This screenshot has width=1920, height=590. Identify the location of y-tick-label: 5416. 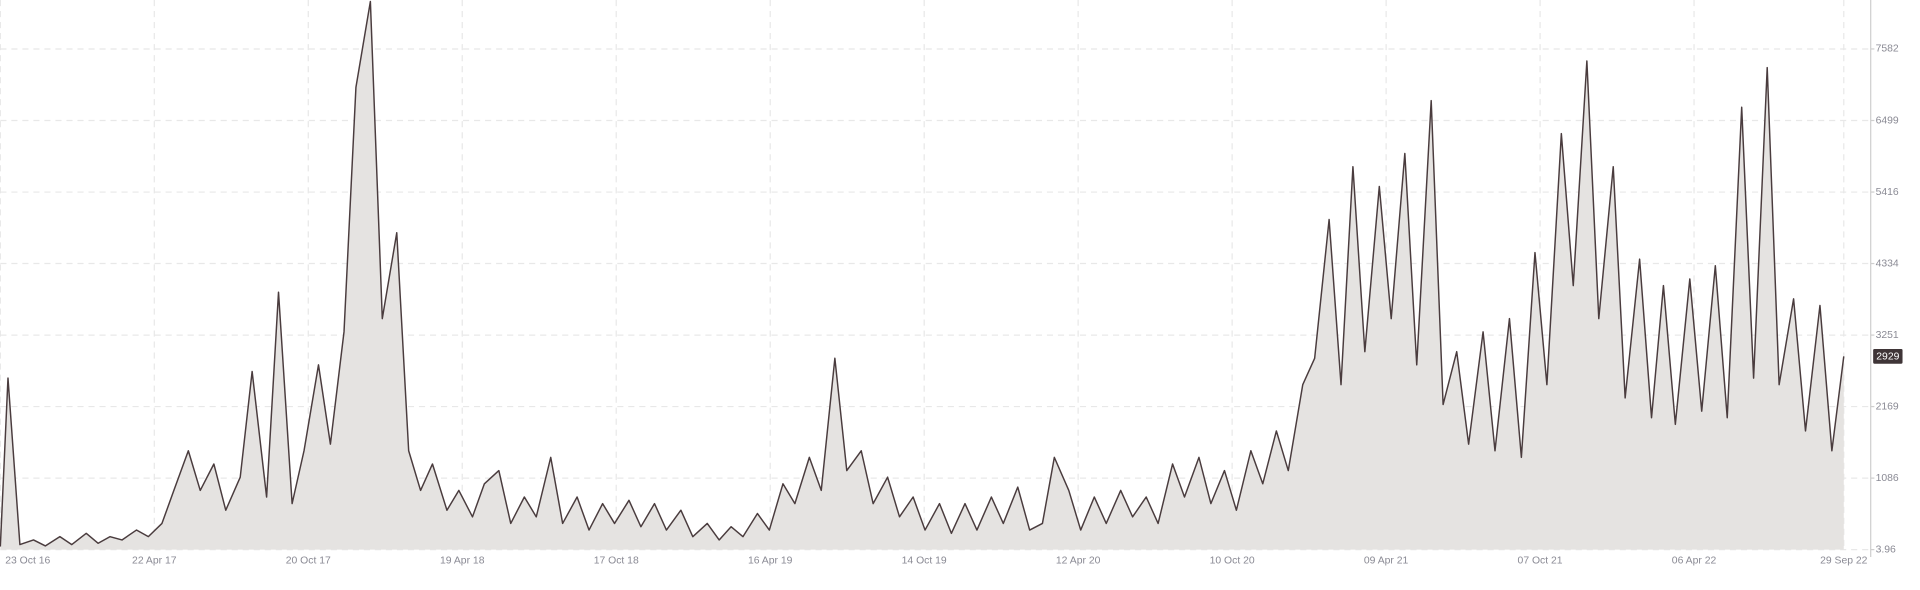
(1887, 192).